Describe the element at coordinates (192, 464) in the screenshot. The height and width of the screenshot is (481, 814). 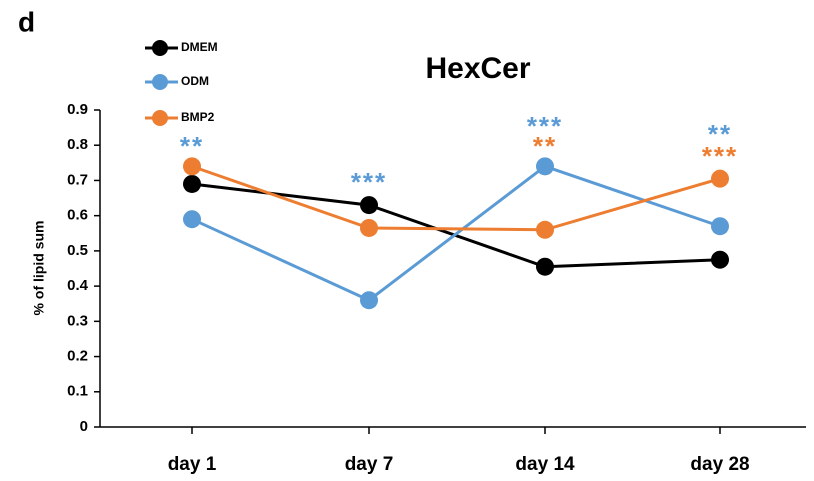
I see `x-tick-label: day 1` at that location.